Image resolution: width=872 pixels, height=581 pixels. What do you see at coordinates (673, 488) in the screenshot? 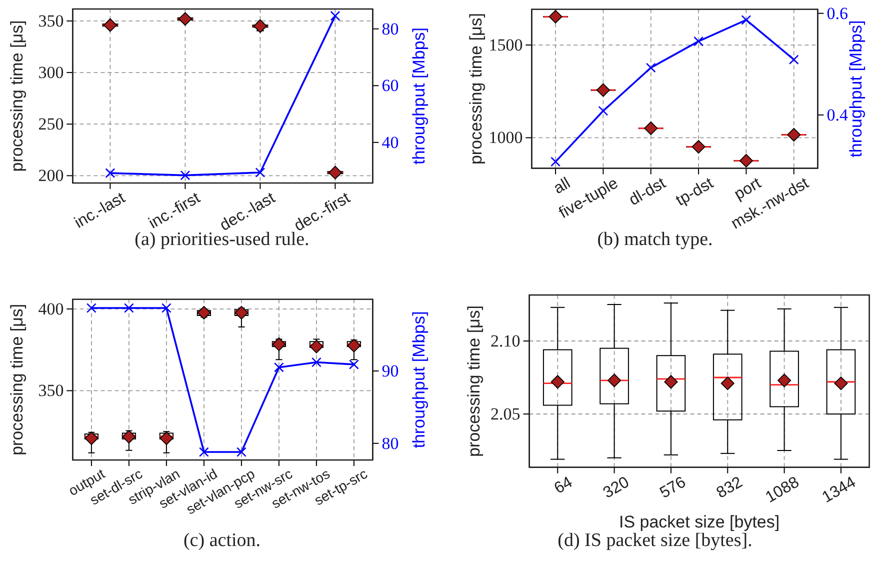
I see `x-tick-label: 576` at bounding box center [673, 488].